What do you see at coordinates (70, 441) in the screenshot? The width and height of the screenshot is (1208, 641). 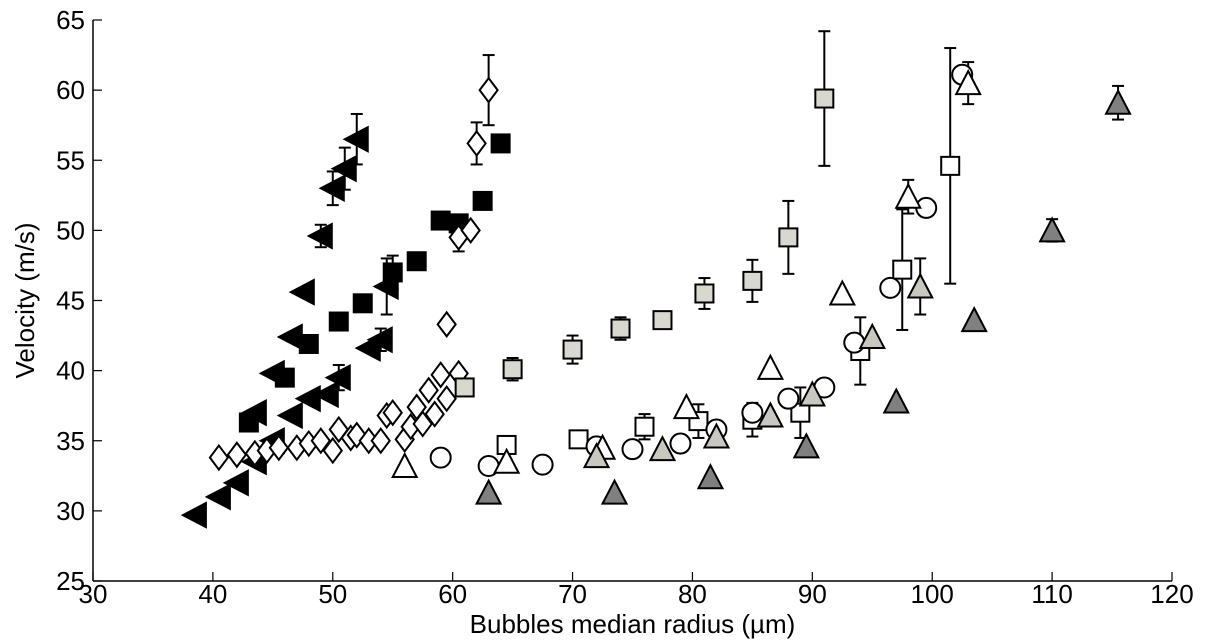 I see `y-tick-label: 35` at bounding box center [70, 441].